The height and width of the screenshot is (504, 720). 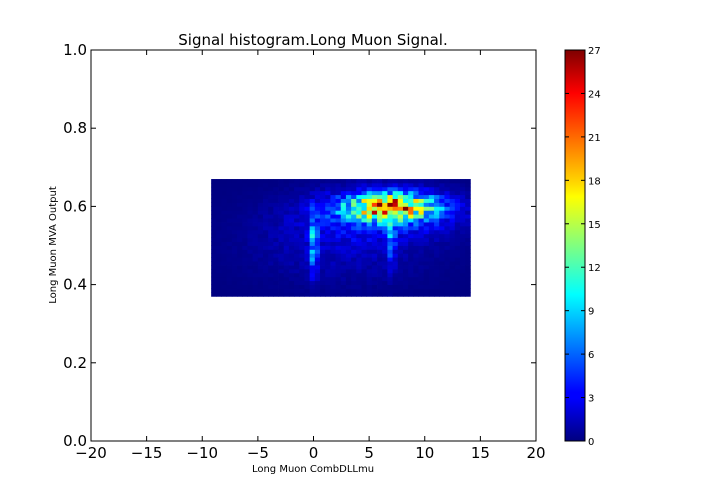 What do you see at coordinates (202, 453) in the screenshot?
I see `x-tick-label: −10` at bounding box center [202, 453].